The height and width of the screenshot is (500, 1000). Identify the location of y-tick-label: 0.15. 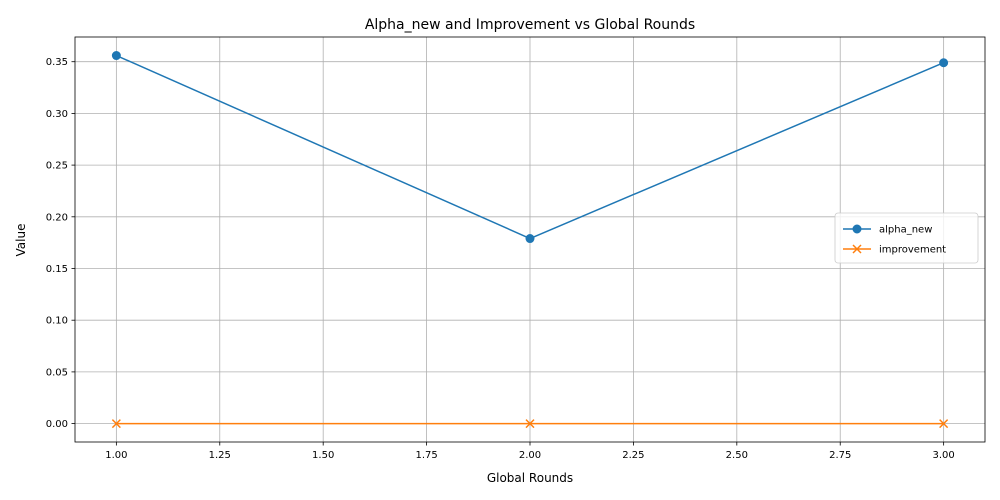
(57, 269).